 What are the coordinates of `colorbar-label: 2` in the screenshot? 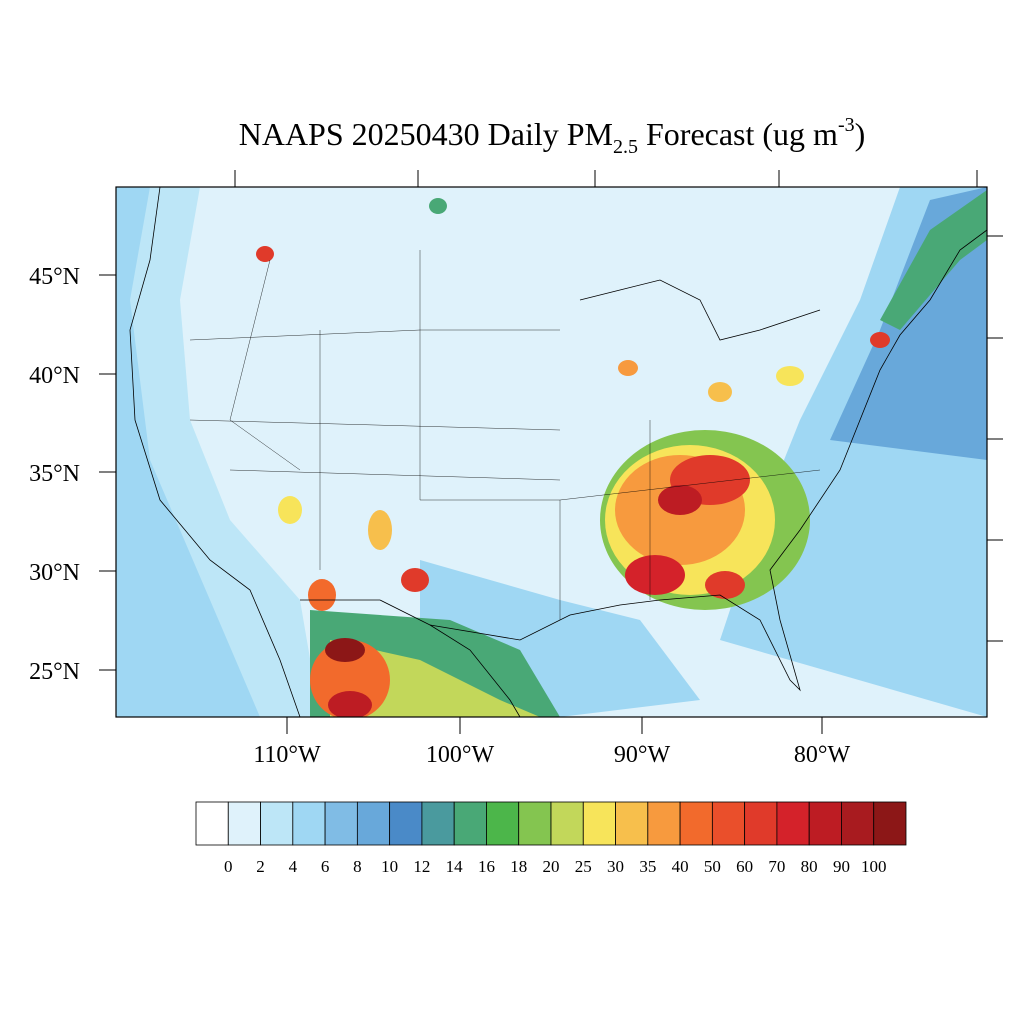 It's located at (260, 866).